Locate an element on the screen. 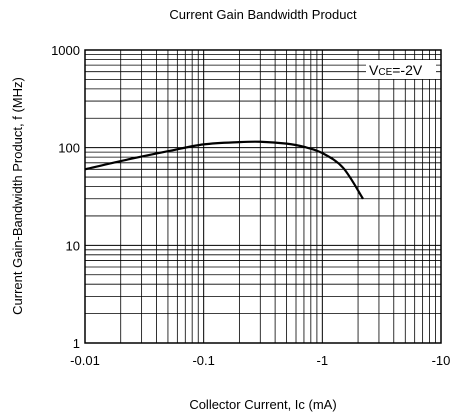  chart-title: Current Gain Bandwidth Product is located at coordinates (263, 14).